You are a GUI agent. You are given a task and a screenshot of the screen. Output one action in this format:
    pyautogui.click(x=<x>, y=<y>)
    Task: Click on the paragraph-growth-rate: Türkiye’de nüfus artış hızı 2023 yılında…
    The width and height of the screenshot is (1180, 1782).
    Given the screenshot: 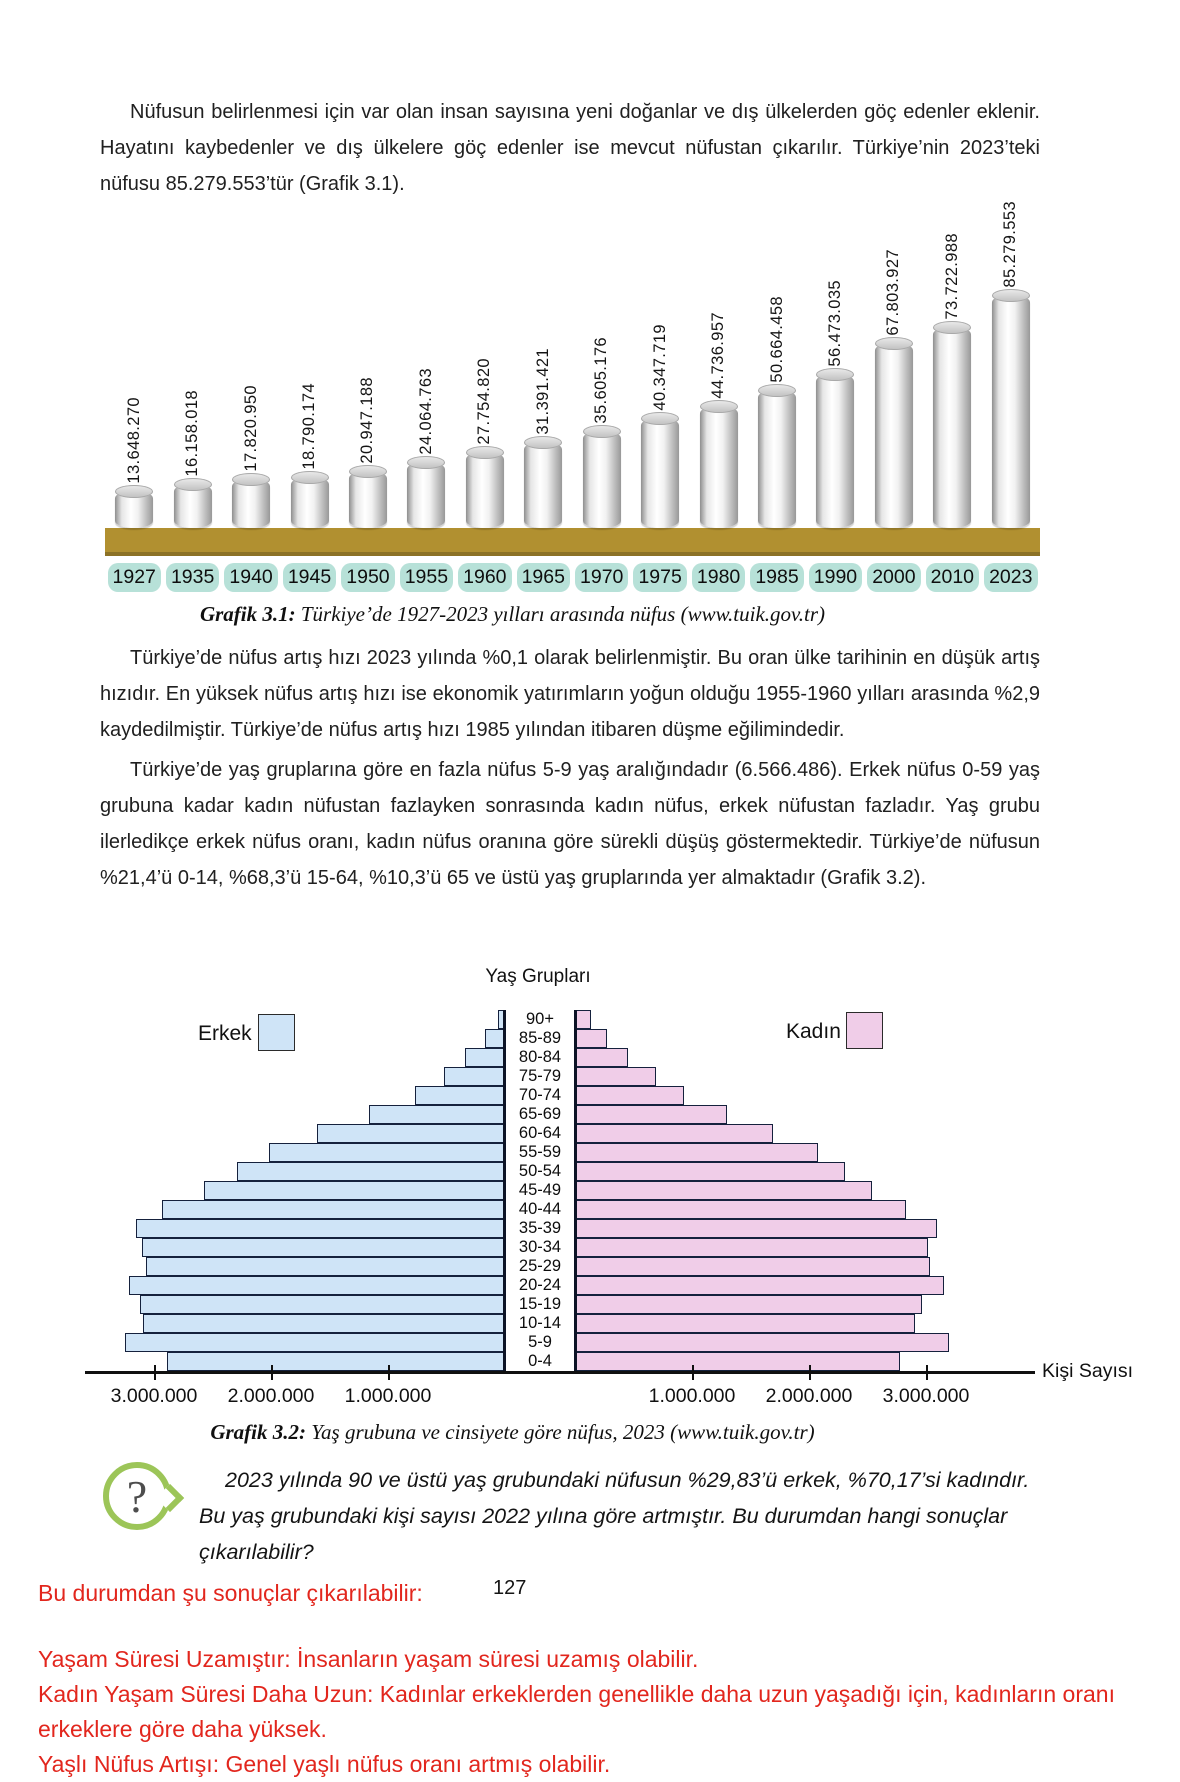 What is the action you would take?
    pyautogui.click(x=570, y=694)
    